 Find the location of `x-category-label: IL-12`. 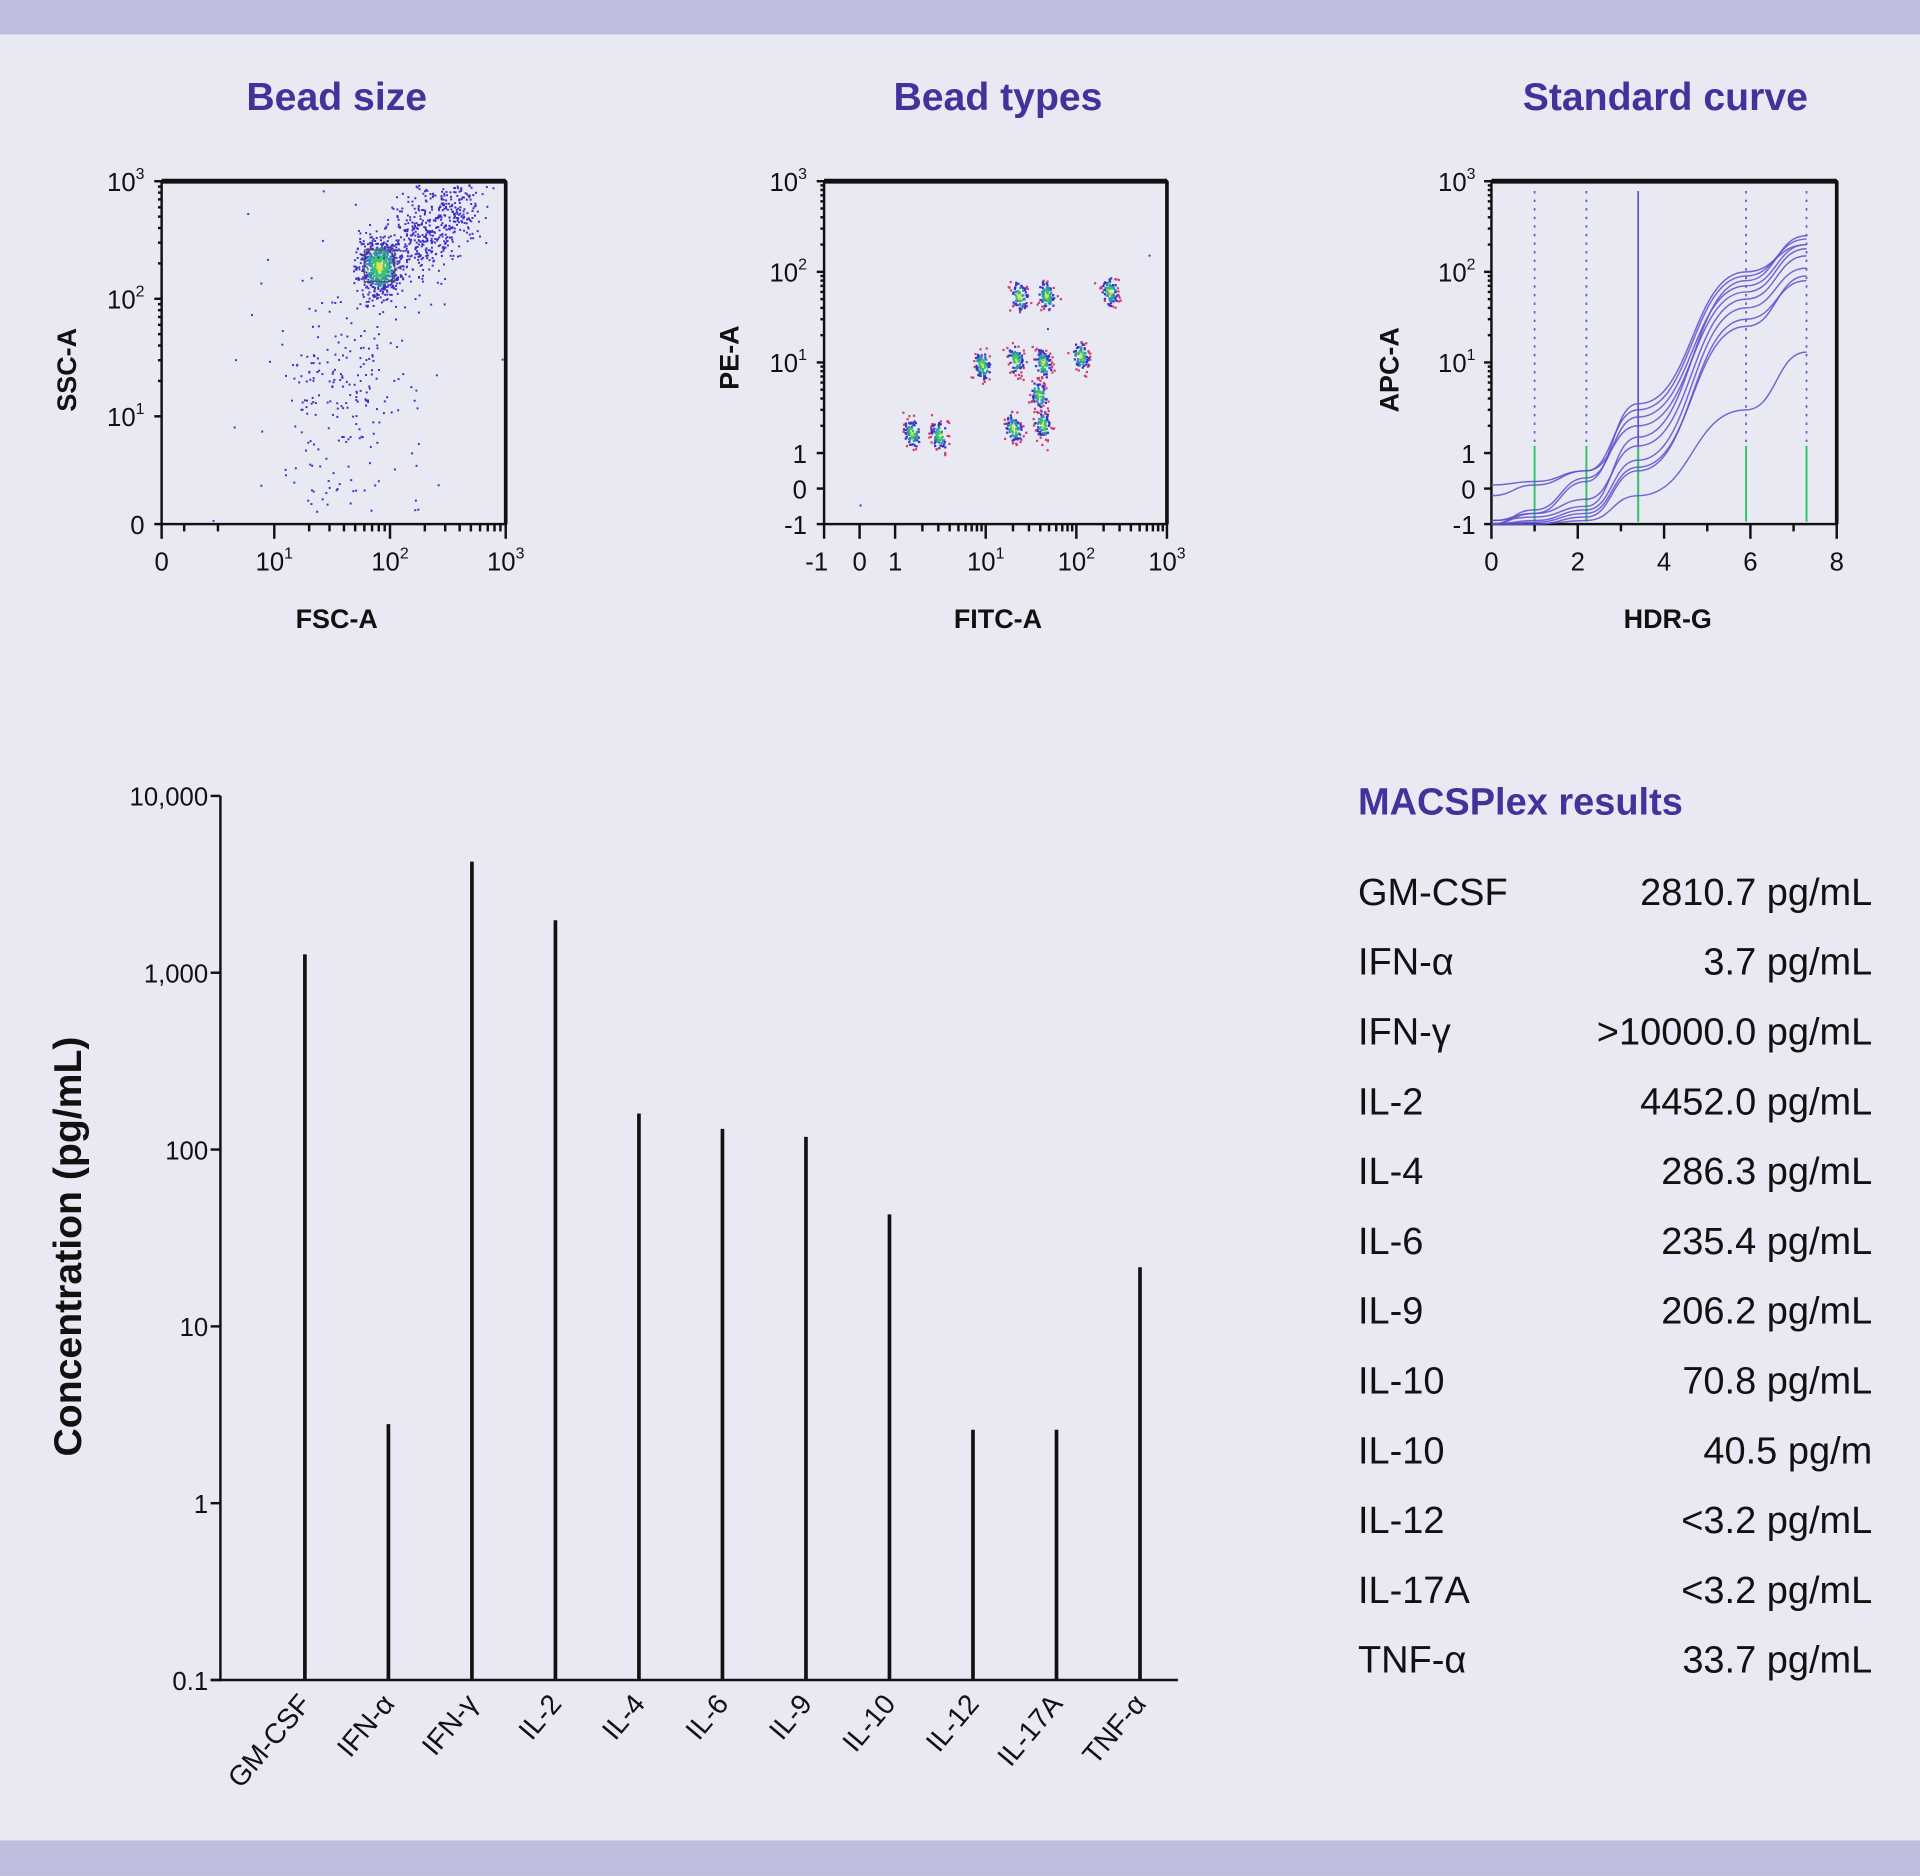

x-category-label: IL-12 is located at coordinates (952, 1722).